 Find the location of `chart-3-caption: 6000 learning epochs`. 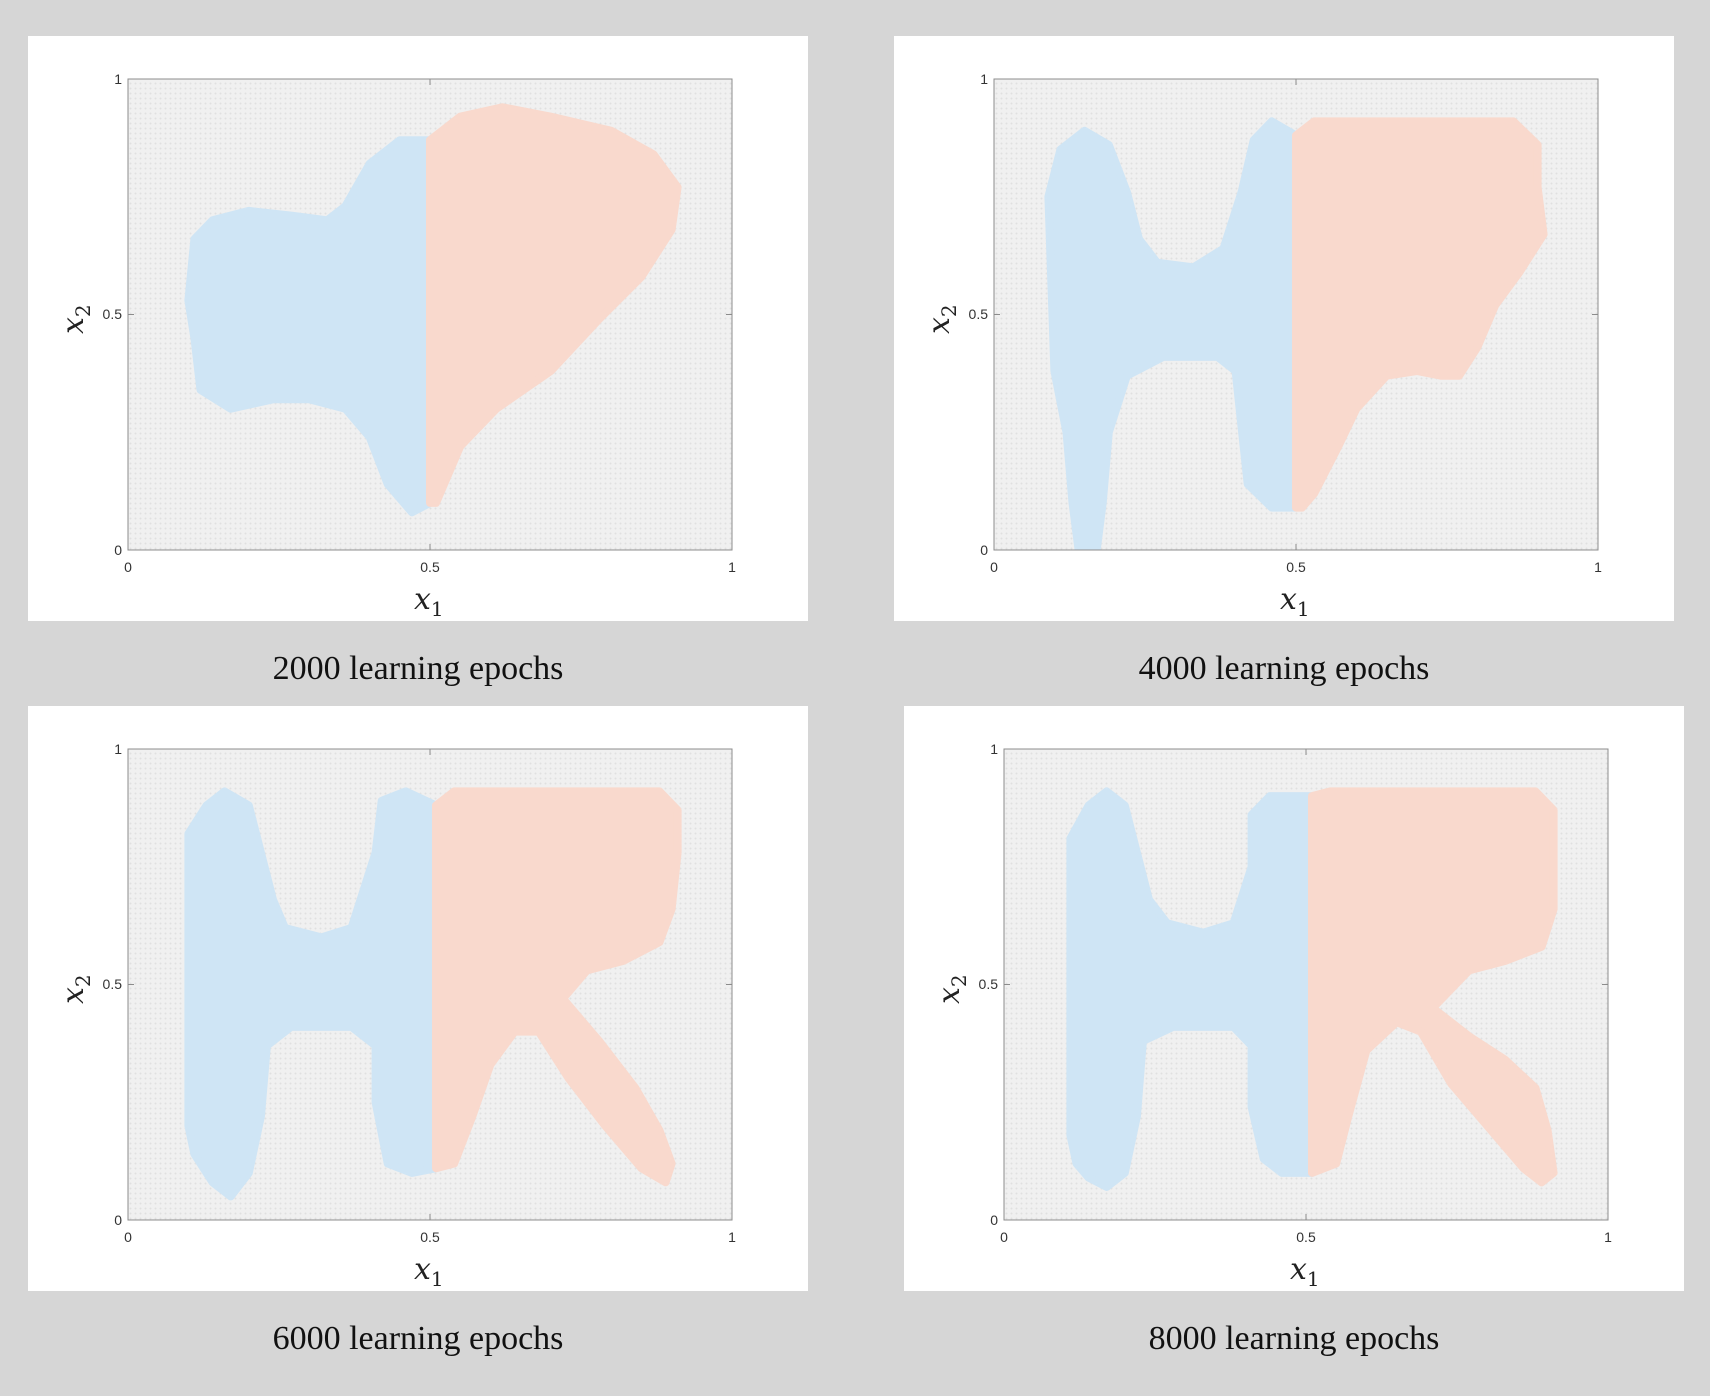

chart-3-caption: 6000 learning epochs is located at coordinates (418, 1338).